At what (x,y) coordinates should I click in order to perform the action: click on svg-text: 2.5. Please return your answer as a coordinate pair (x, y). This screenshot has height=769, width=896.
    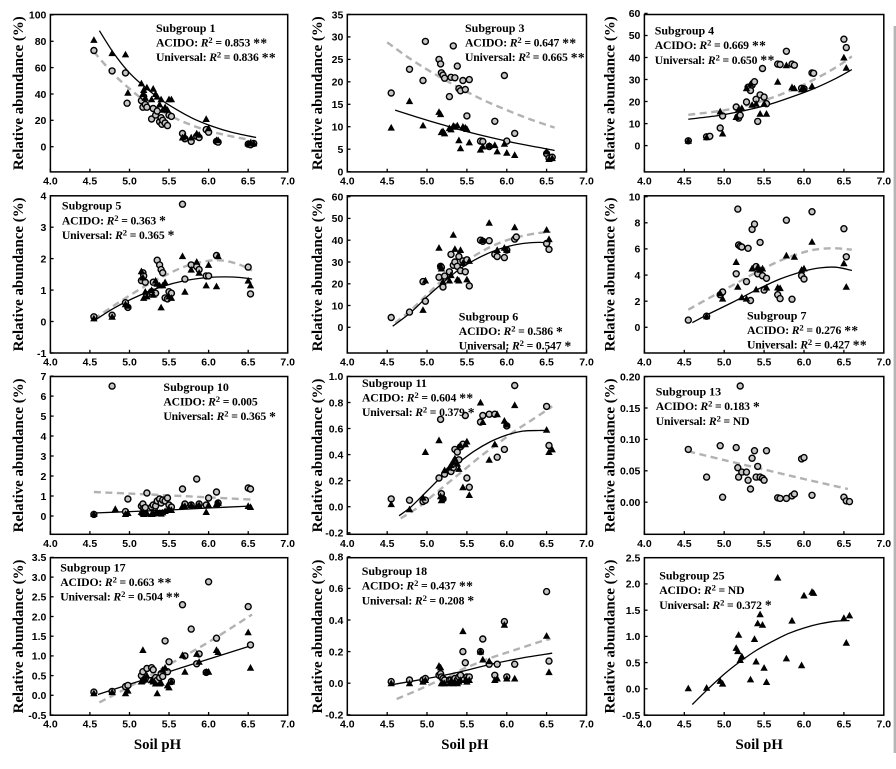
    Looking at the image, I should click on (633, 559).